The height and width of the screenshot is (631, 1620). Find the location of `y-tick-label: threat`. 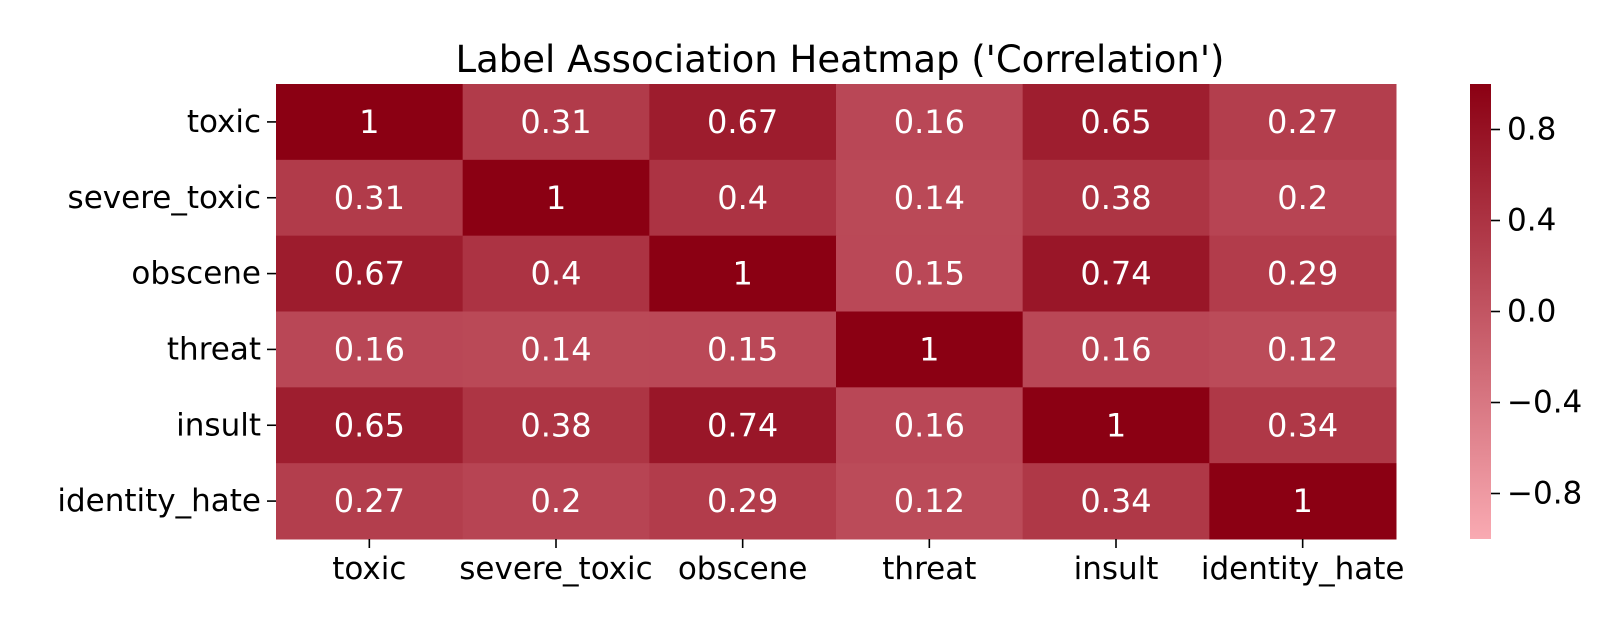

y-tick-label: threat is located at coordinates (214, 349).